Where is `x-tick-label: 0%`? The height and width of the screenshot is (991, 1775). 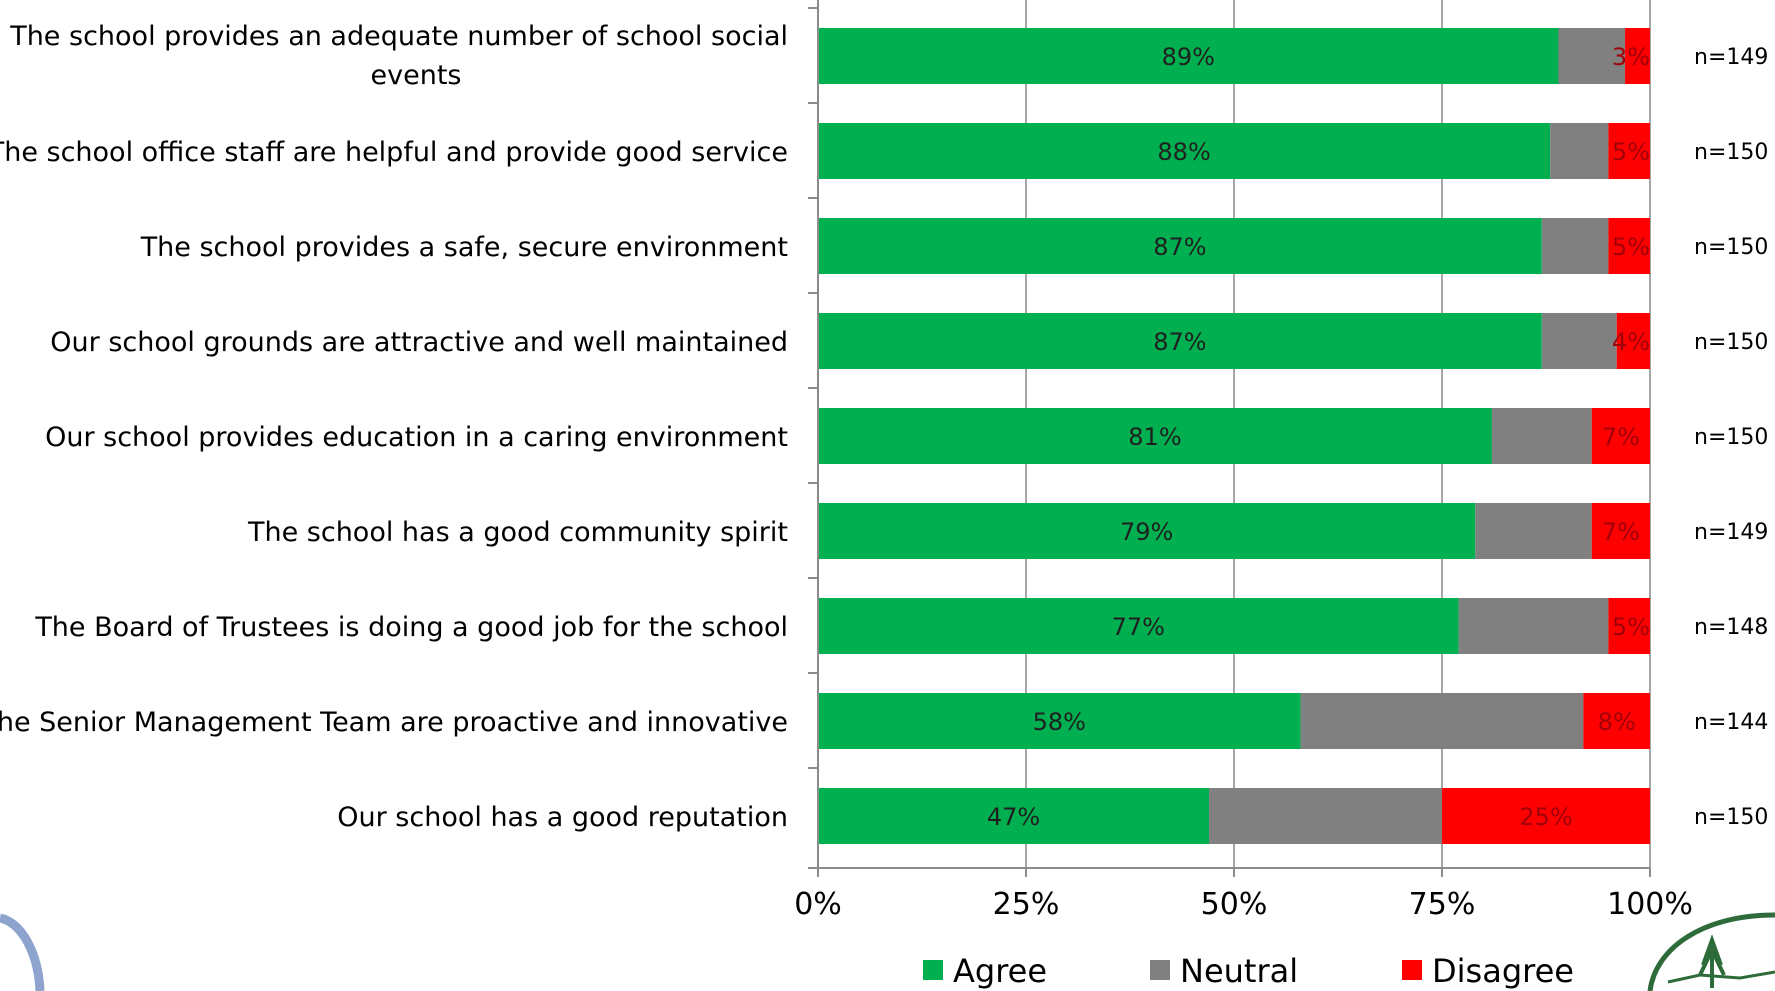
x-tick-label: 0% is located at coordinates (818, 904).